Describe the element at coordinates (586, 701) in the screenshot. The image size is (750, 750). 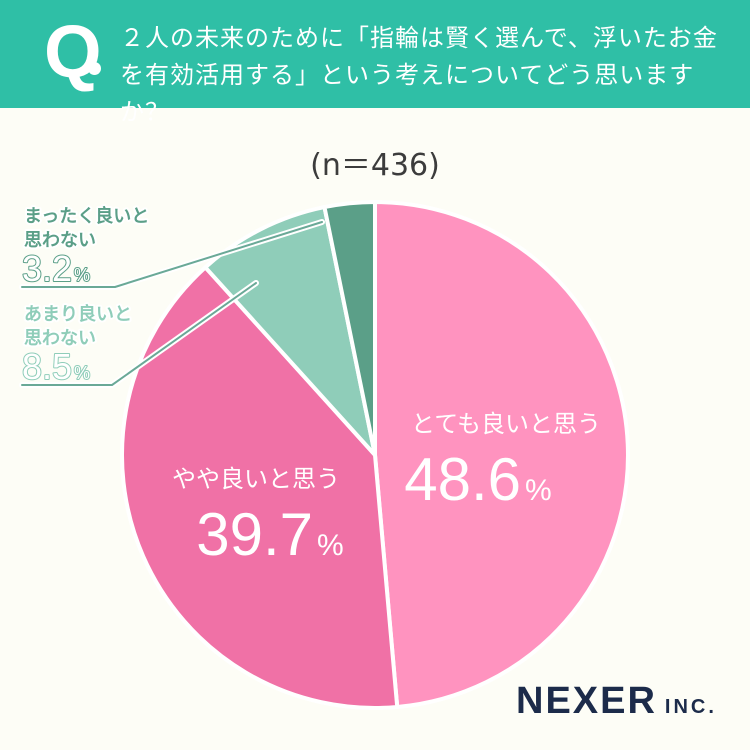
I see `brand-name: NEXER` at that location.